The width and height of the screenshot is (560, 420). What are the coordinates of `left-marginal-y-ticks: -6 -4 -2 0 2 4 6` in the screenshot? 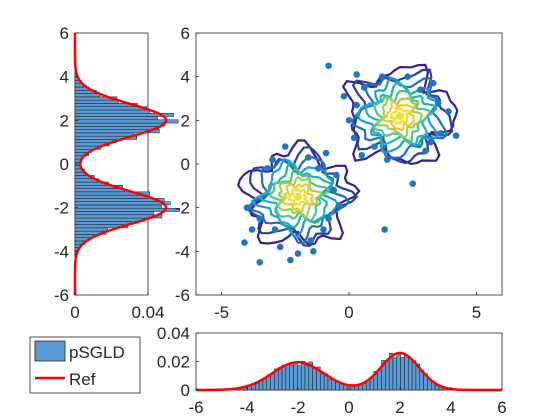 It's located at (66, 164).